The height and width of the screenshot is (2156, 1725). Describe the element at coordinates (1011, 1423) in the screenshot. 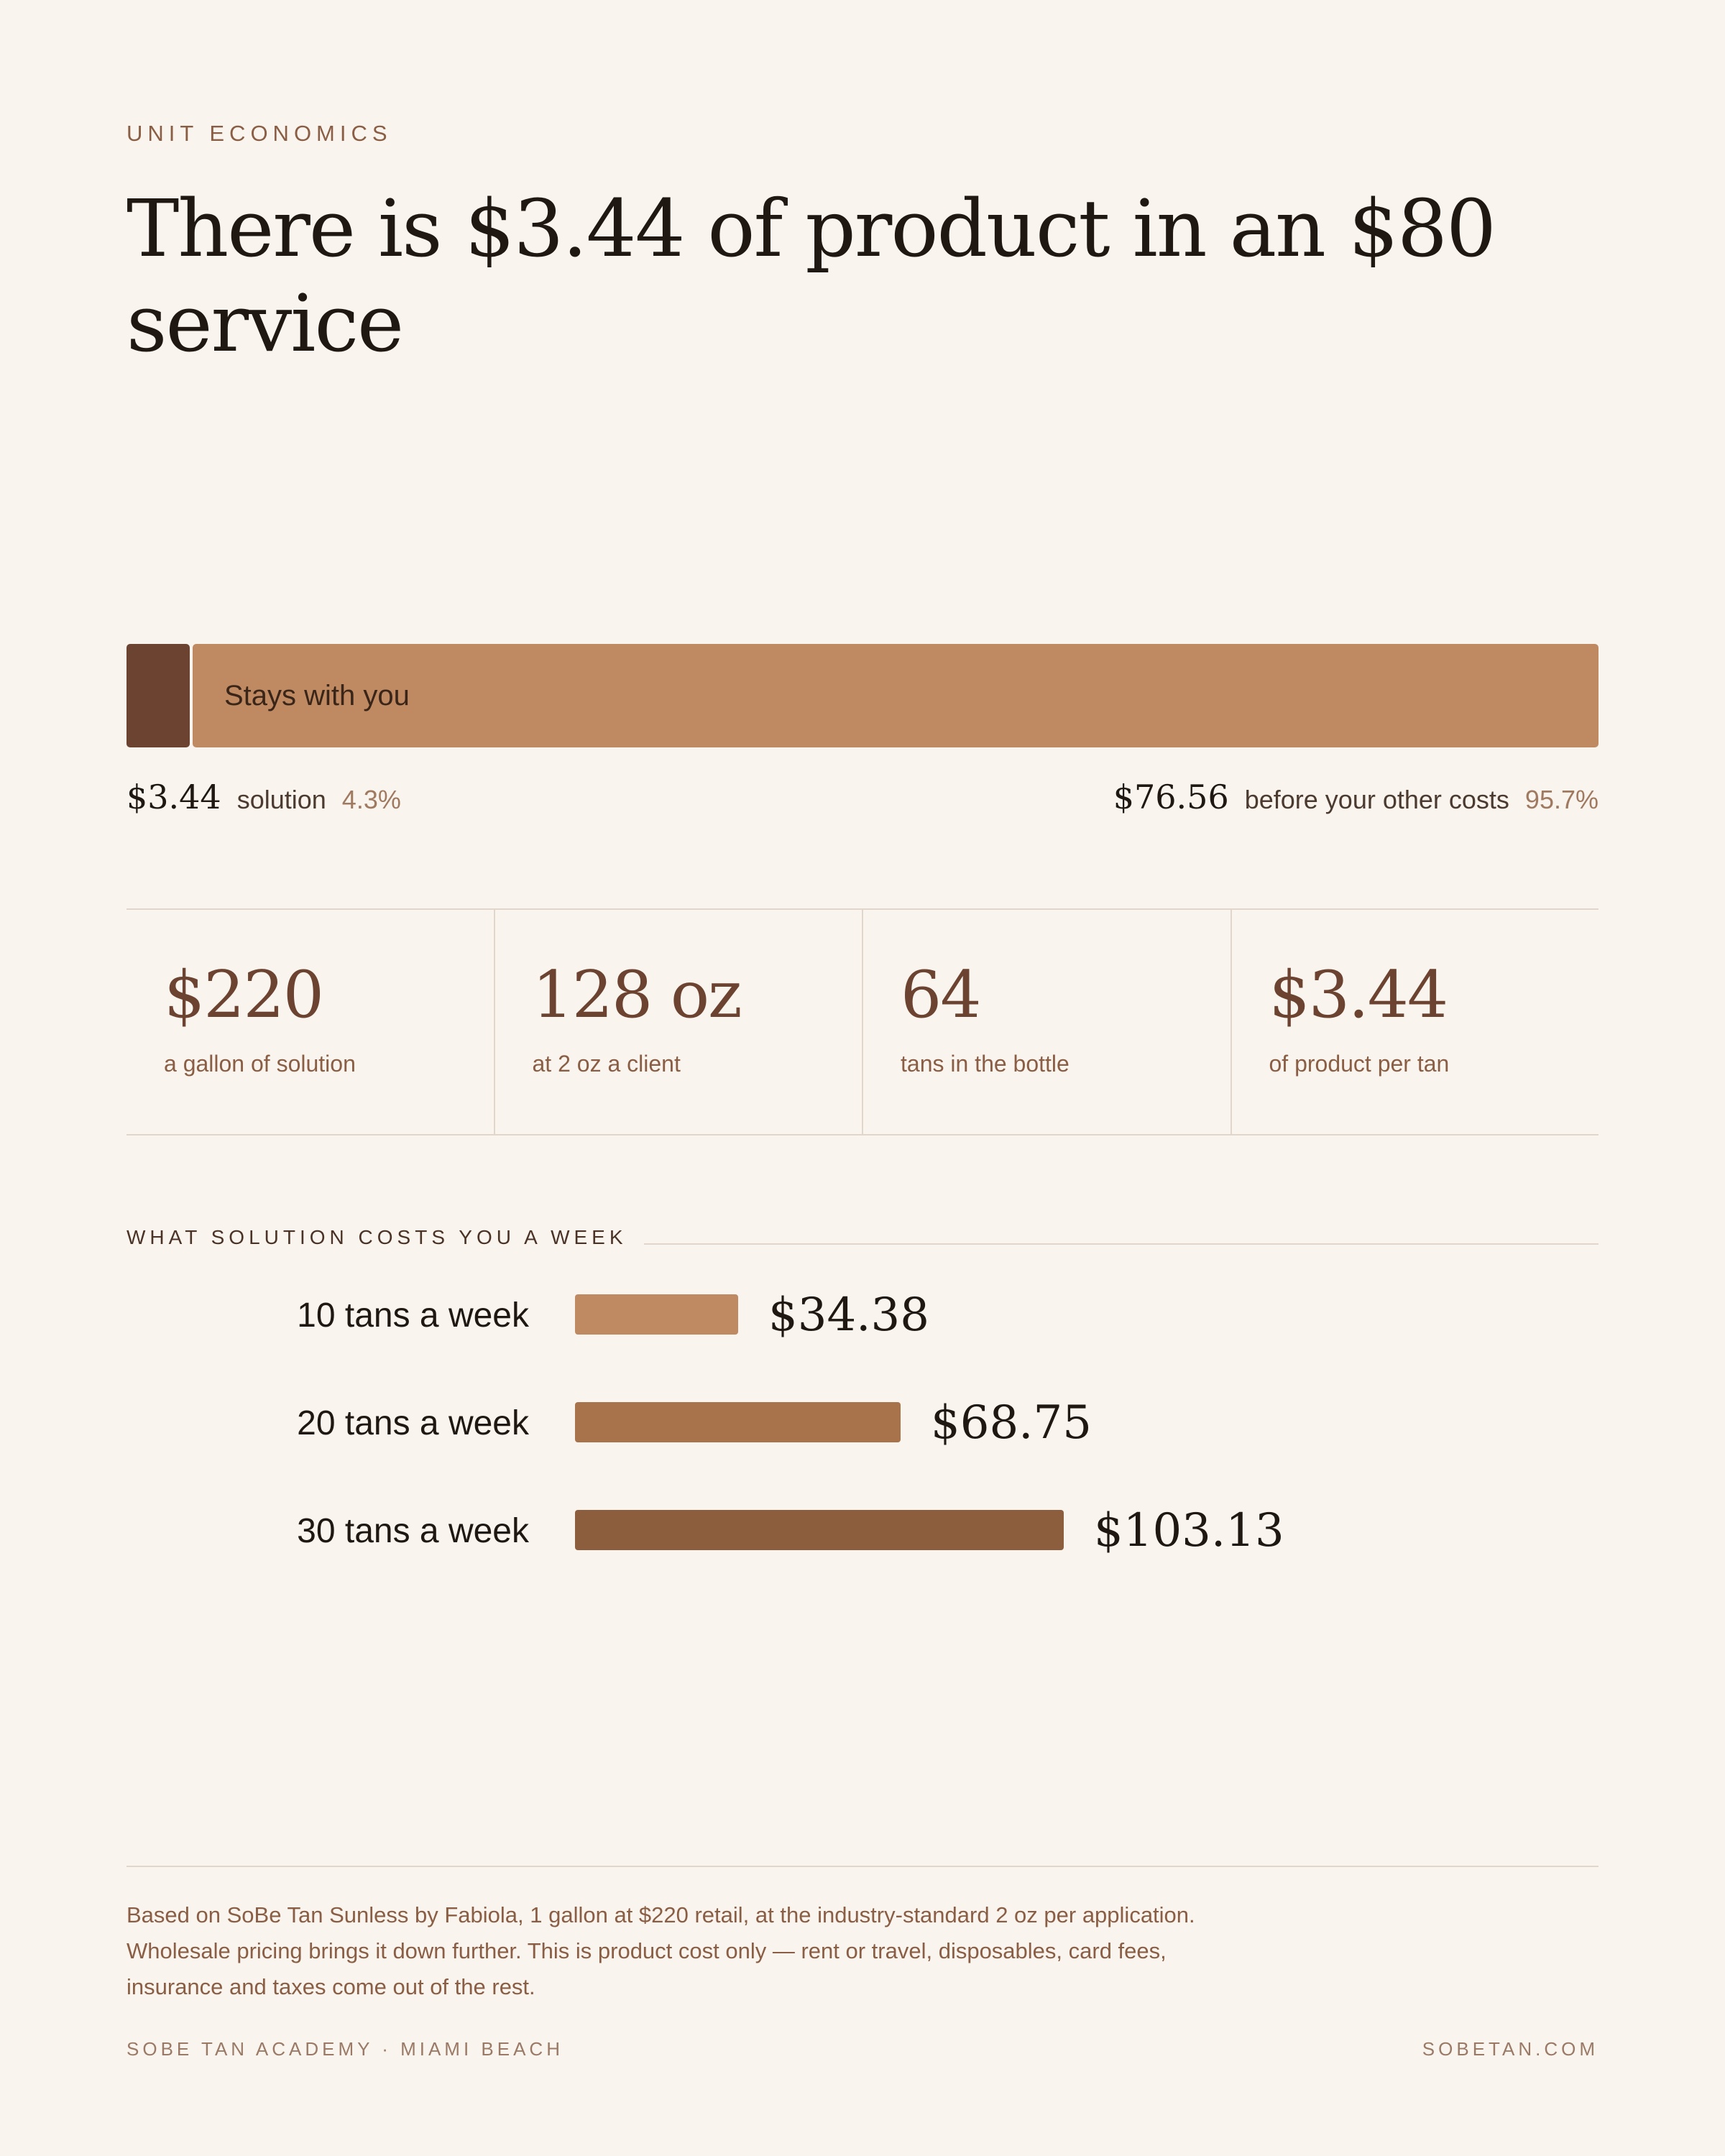

I see `bar-value-label: $68.75` at that location.